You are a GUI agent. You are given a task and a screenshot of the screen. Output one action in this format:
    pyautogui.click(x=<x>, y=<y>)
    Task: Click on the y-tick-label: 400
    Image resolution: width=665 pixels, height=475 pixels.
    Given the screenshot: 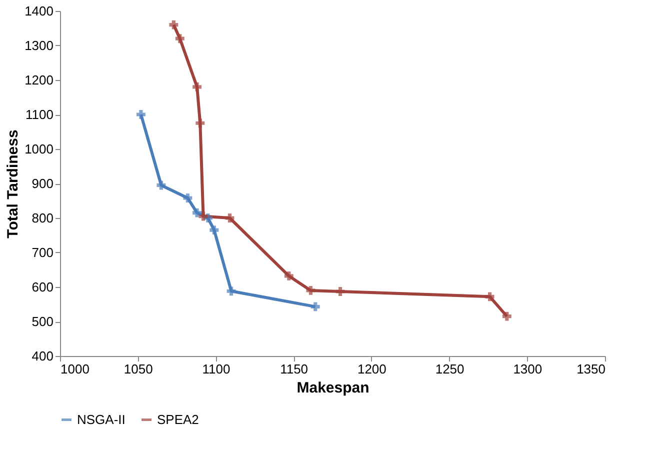 What is the action you would take?
    pyautogui.click(x=43, y=356)
    